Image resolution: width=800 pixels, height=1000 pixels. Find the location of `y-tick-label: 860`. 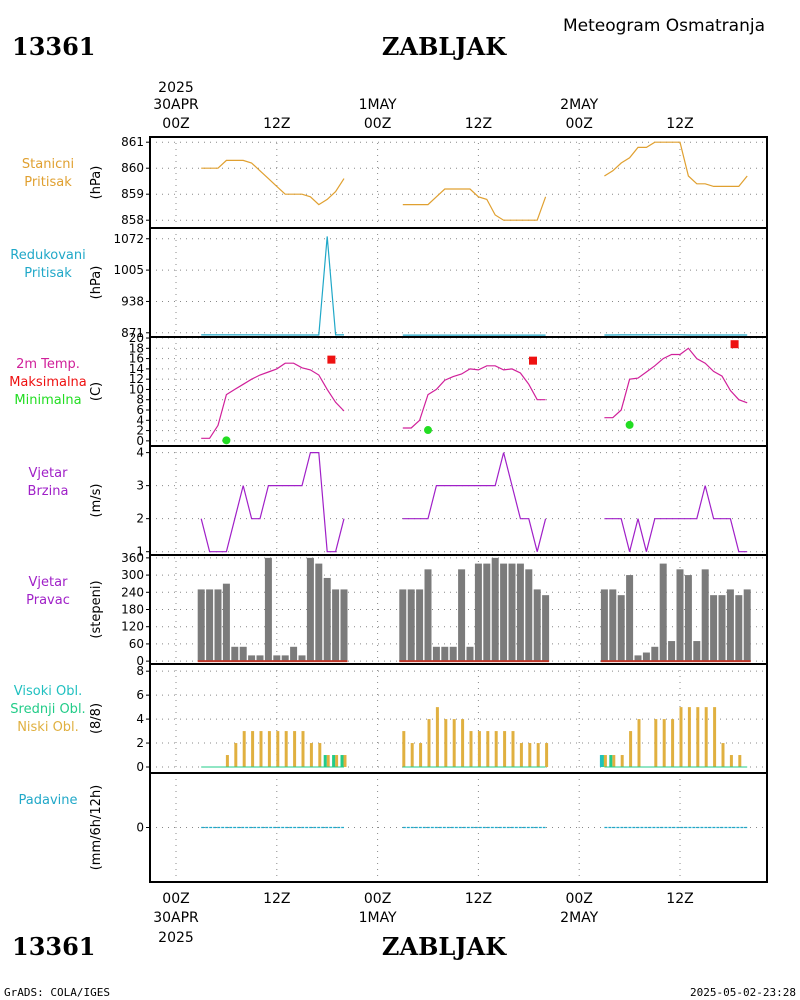

y-tick-label: 860 is located at coordinates (132, 168).